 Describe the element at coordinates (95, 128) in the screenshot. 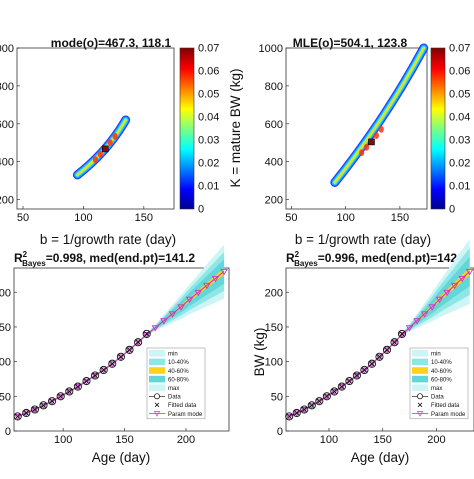

I see `heatmap-mode-axes` at that location.